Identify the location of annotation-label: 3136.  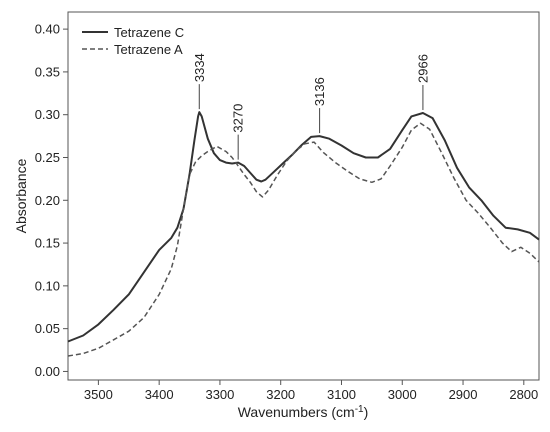
(319, 91).